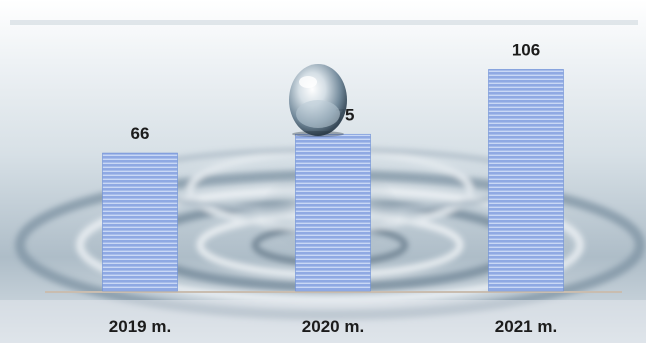 Image resolution: width=646 pixels, height=343 pixels. What do you see at coordinates (333, 326) in the screenshot?
I see `category-label: 2020 m.` at bounding box center [333, 326].